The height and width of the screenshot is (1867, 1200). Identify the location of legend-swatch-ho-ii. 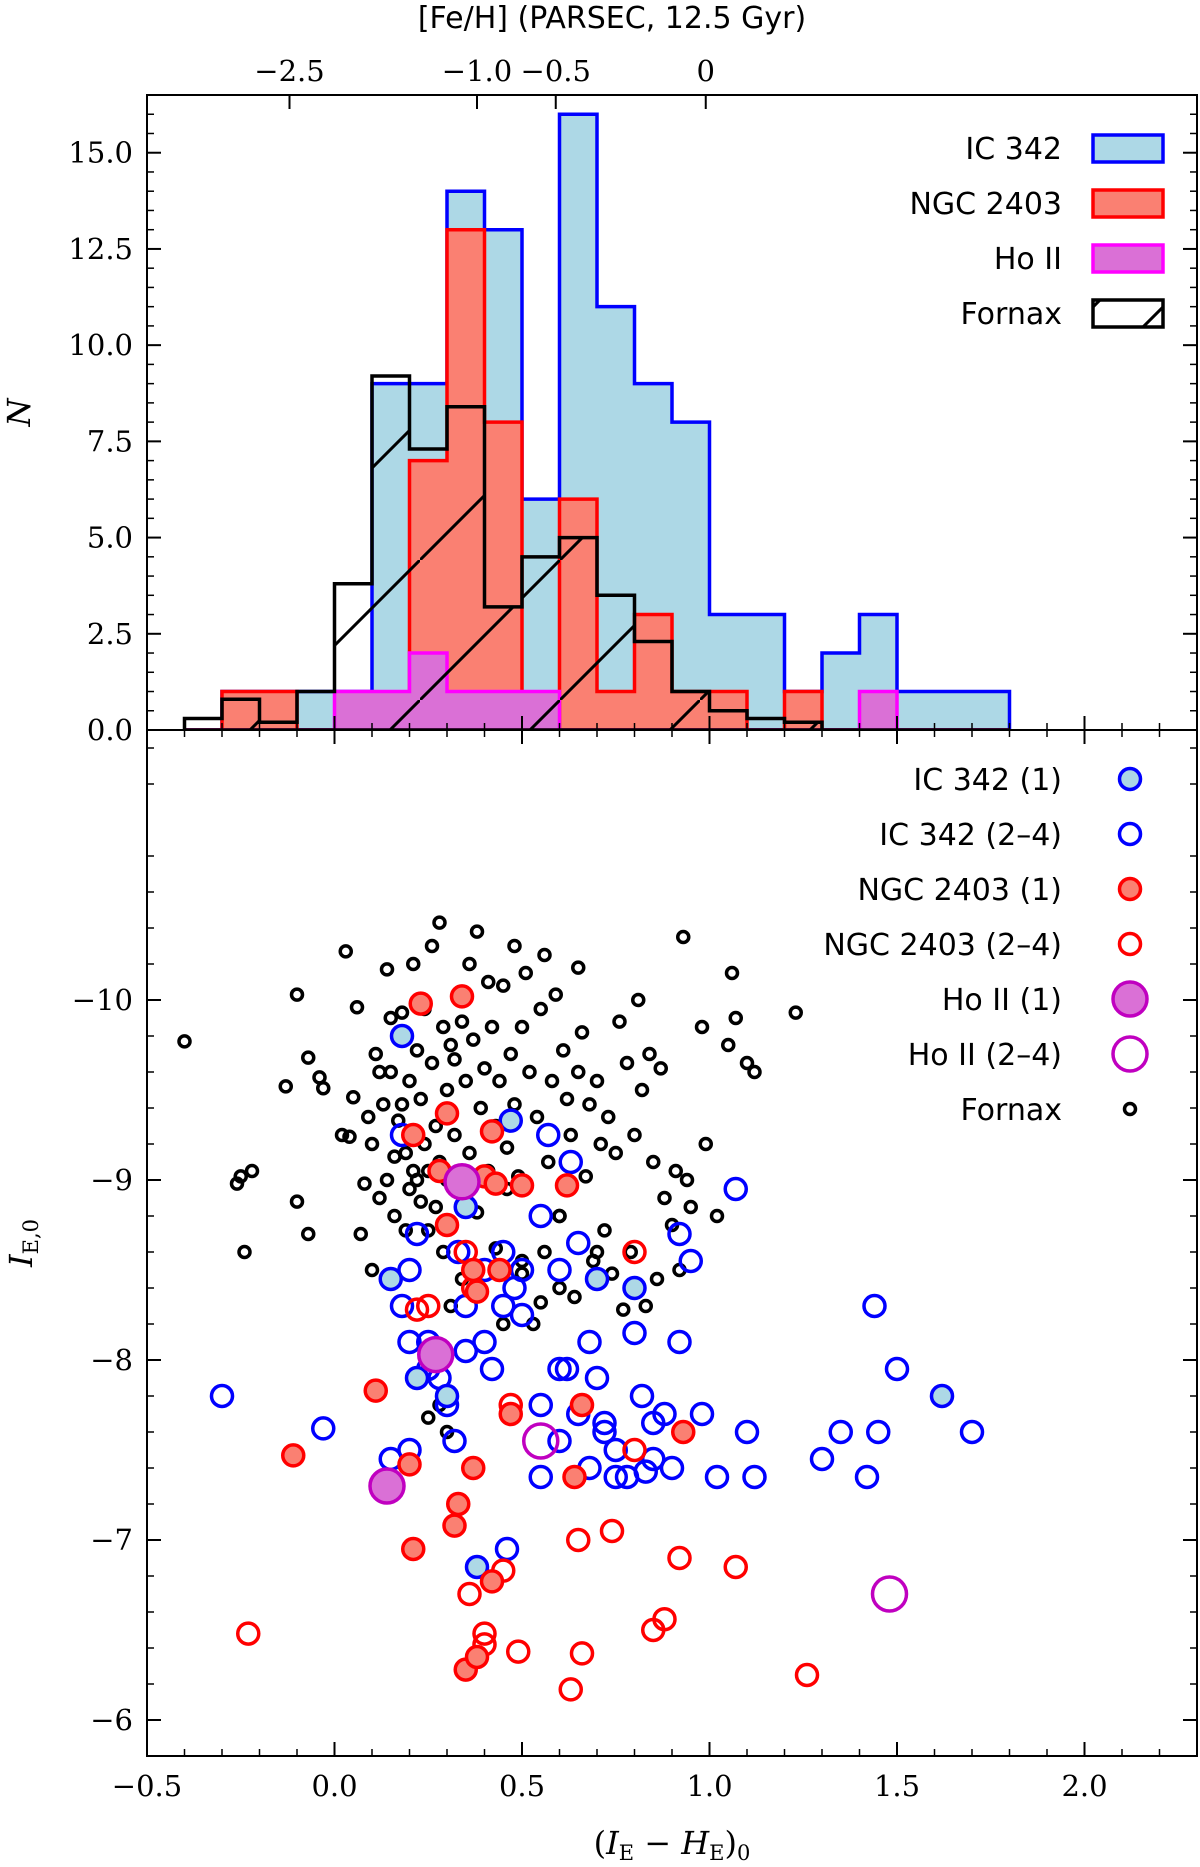
(1128, 258).